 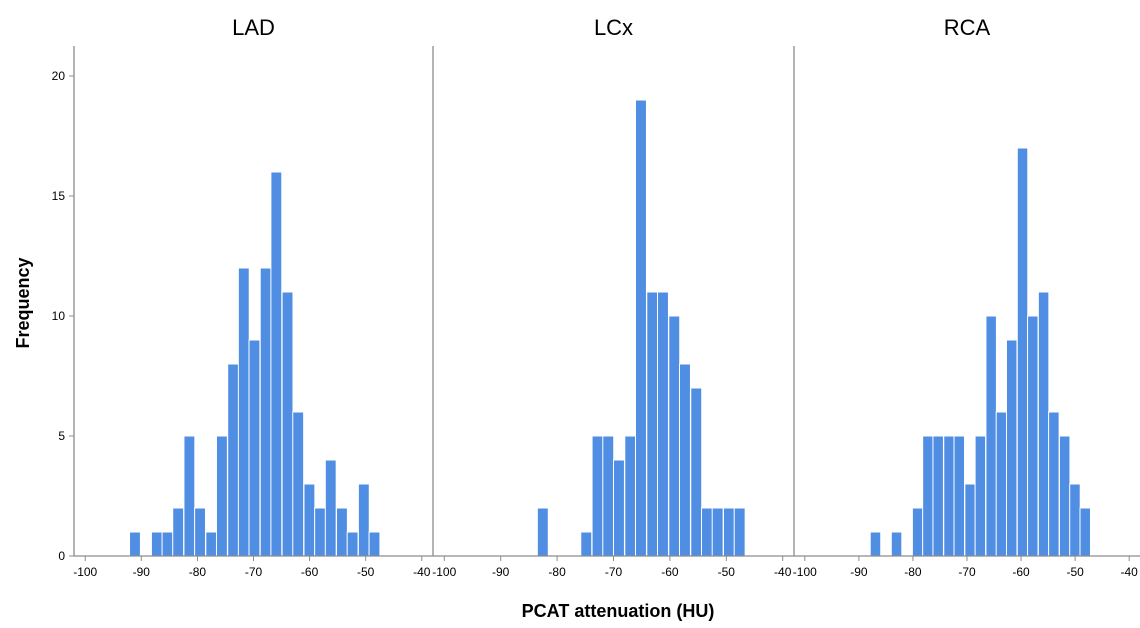 I want to click on x-axis-title: PCAT attenuation (HU), so click(x=618, y=611).